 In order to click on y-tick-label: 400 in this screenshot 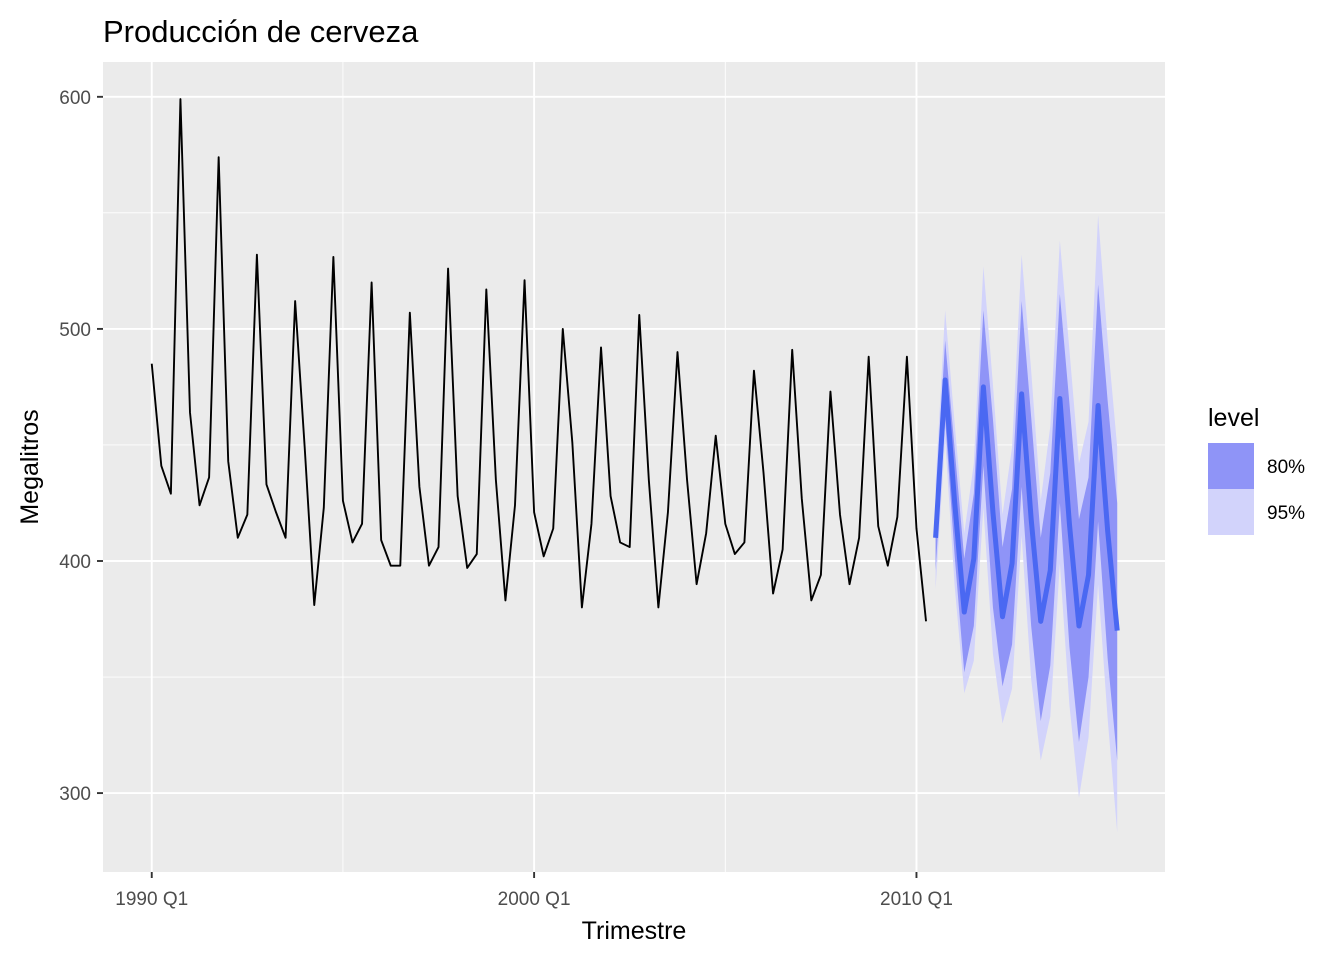, I will do `click(75, 562)`.